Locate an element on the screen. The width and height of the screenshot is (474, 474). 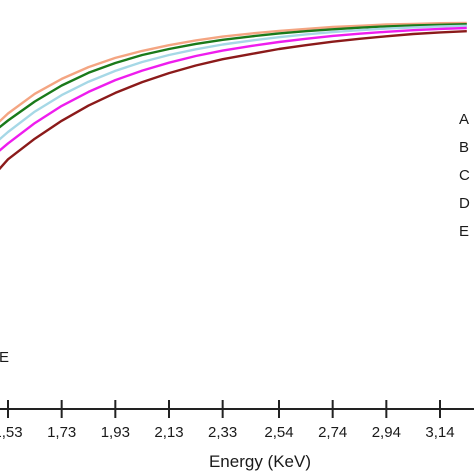
x-tick-label: 1,53 is located at coordinates (11, 432).